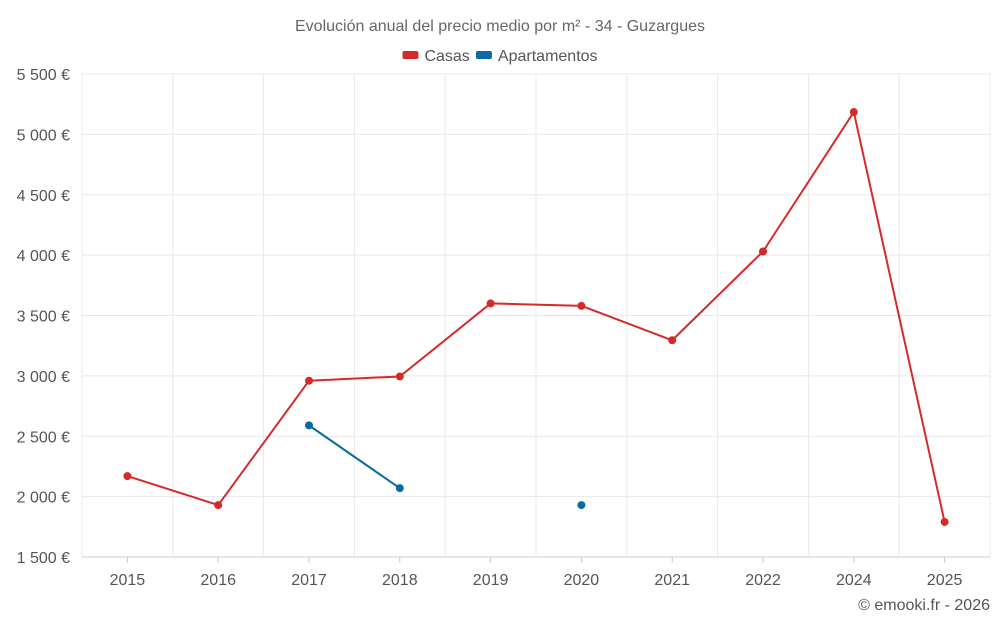  Describe the element at coordinates (309, 580) in the screenshot. I see `x-tick-label: 2017` at that location.